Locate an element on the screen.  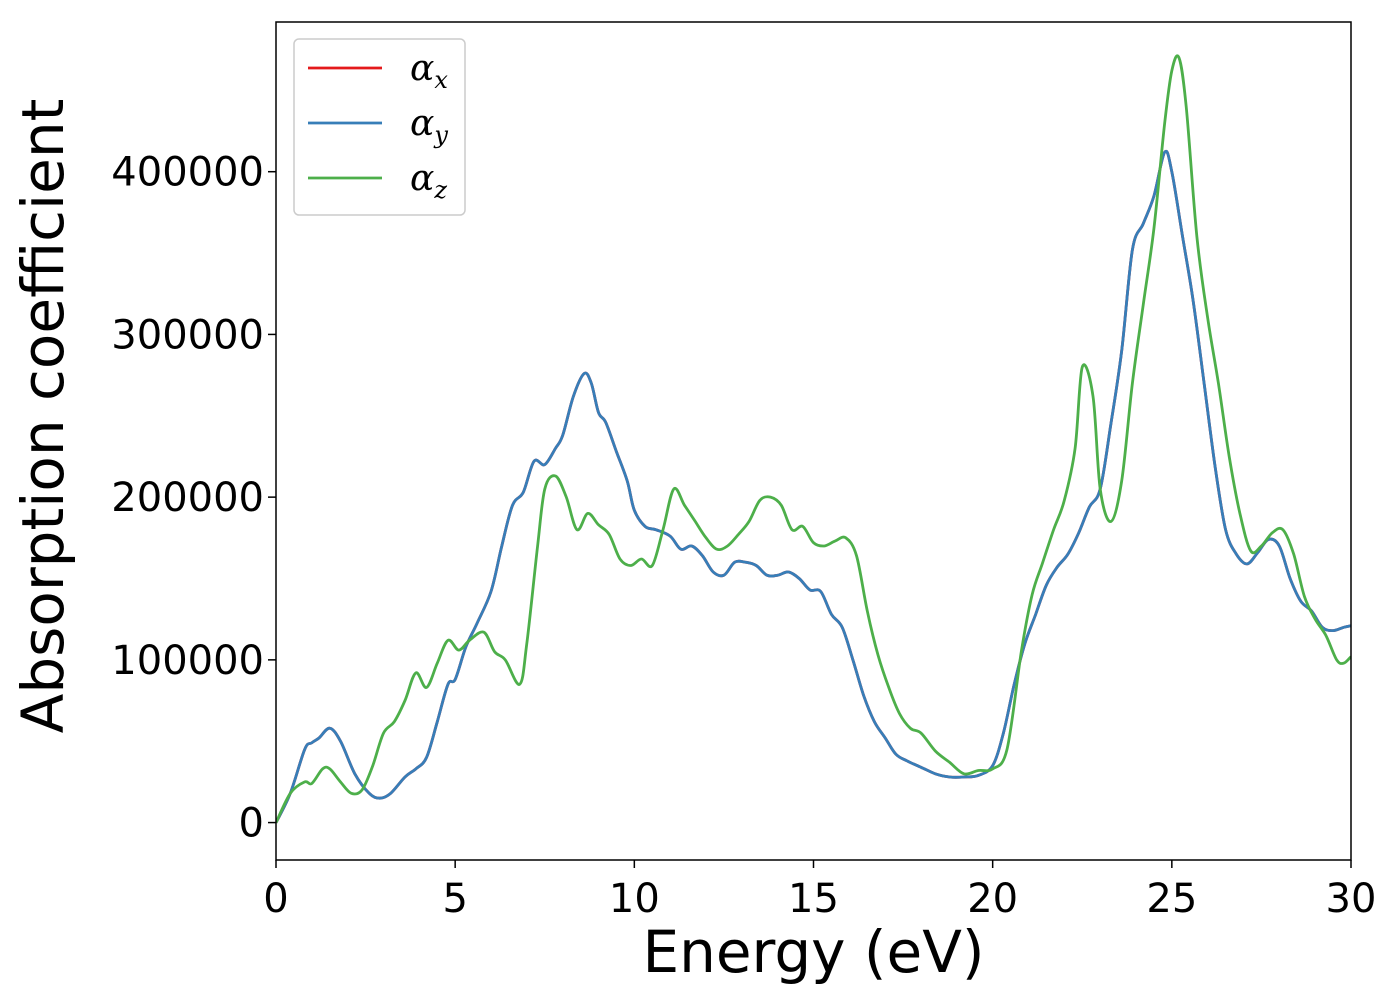
x-tick-label: 30 is located at coordinates (1351, 899).